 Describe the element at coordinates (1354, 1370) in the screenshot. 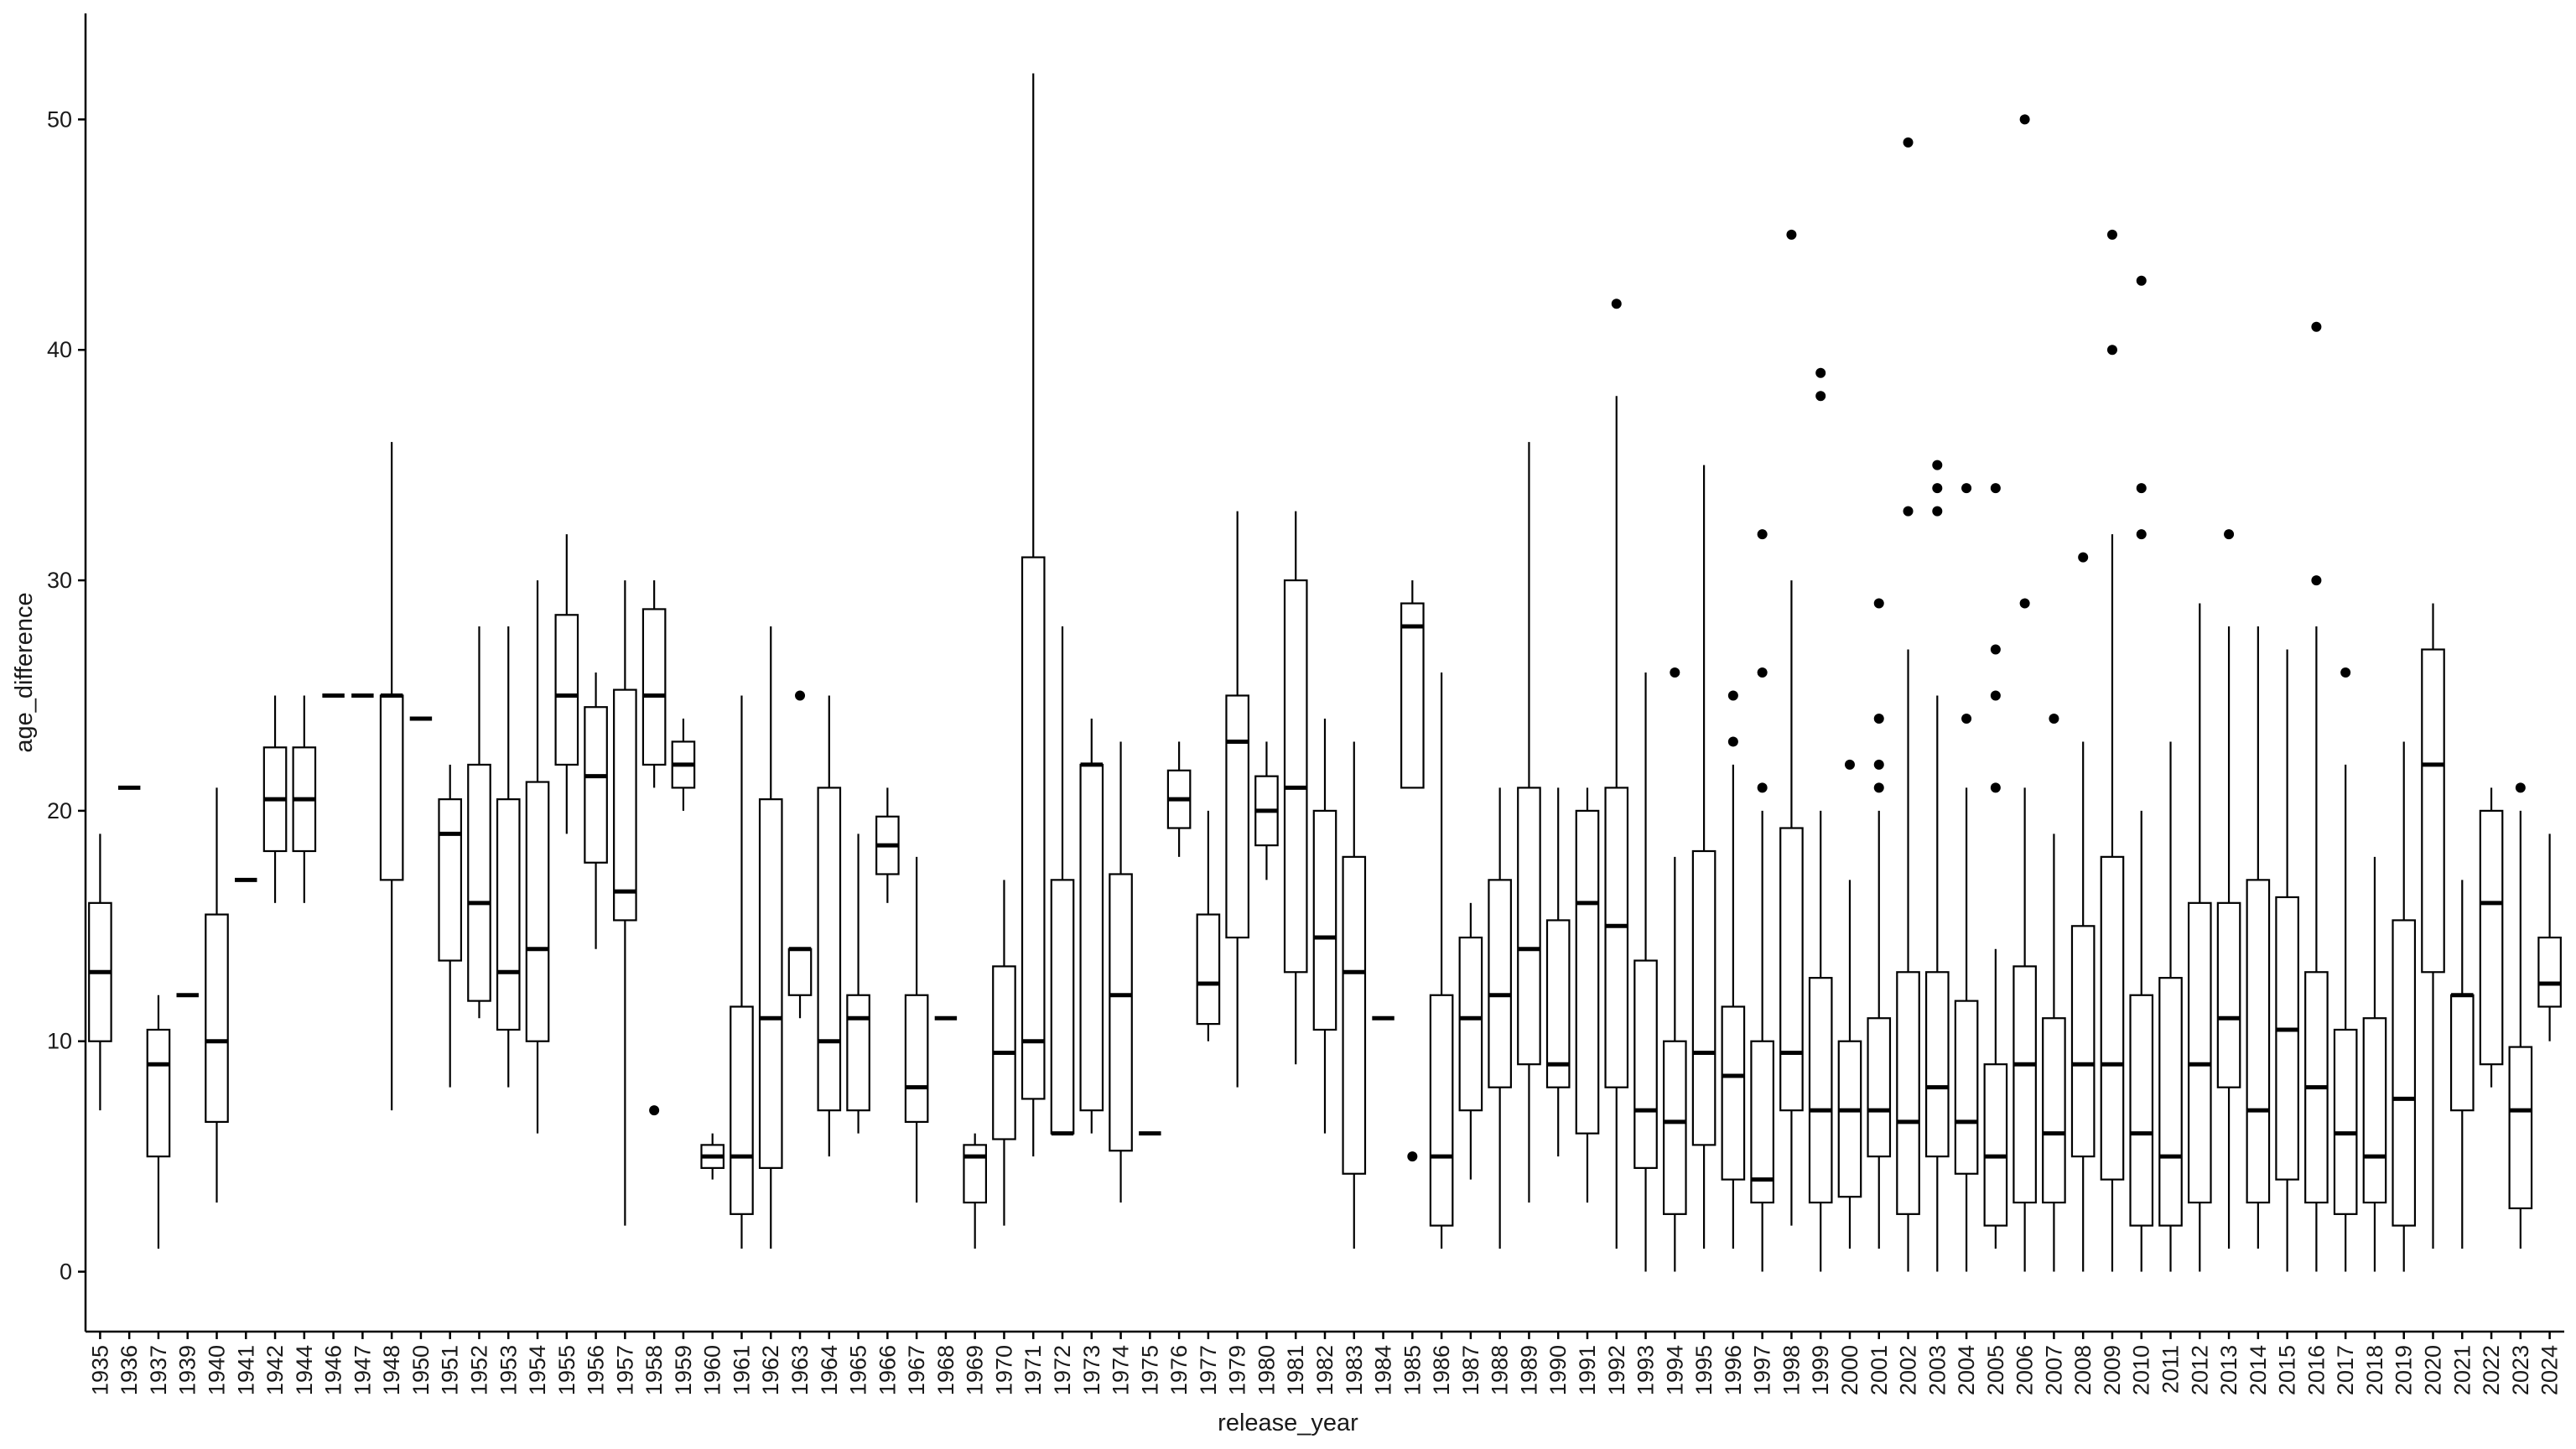

I see `x-tick-label: 1983` at that location.